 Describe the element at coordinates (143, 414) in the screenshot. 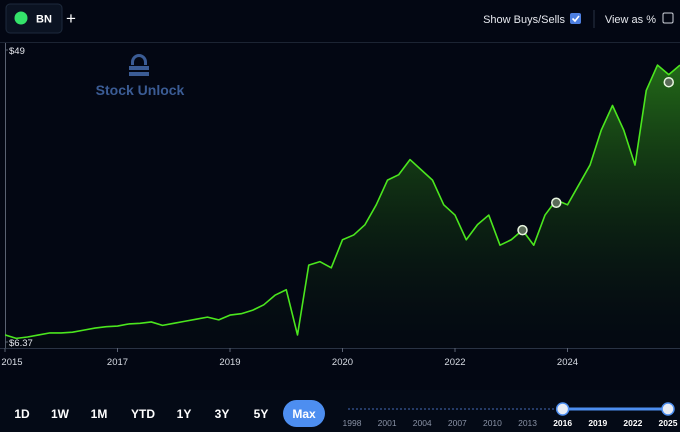

I see `range-button: YTD` at that location.